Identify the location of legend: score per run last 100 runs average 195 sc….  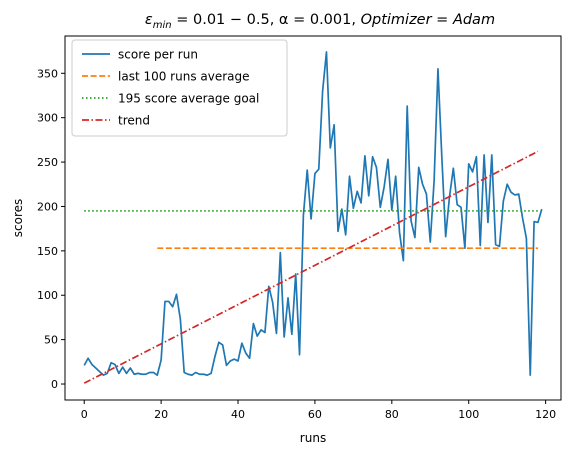
(179, 88).